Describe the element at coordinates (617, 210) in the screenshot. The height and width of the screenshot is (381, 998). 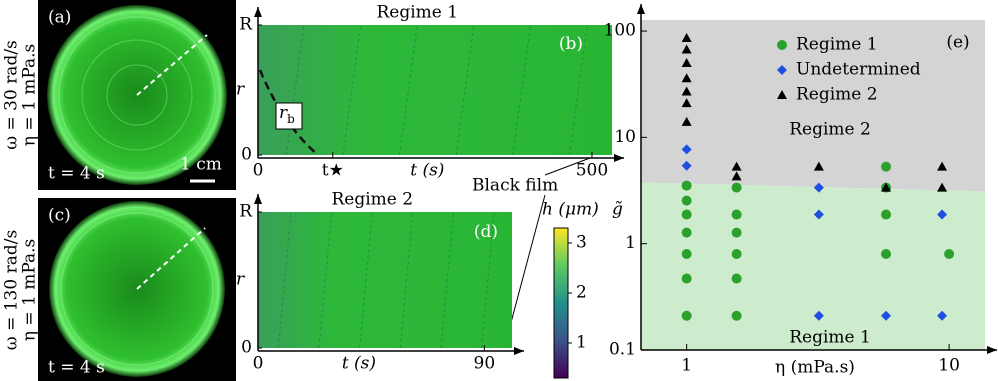
I see `y-axis-label: g̃` at that location.